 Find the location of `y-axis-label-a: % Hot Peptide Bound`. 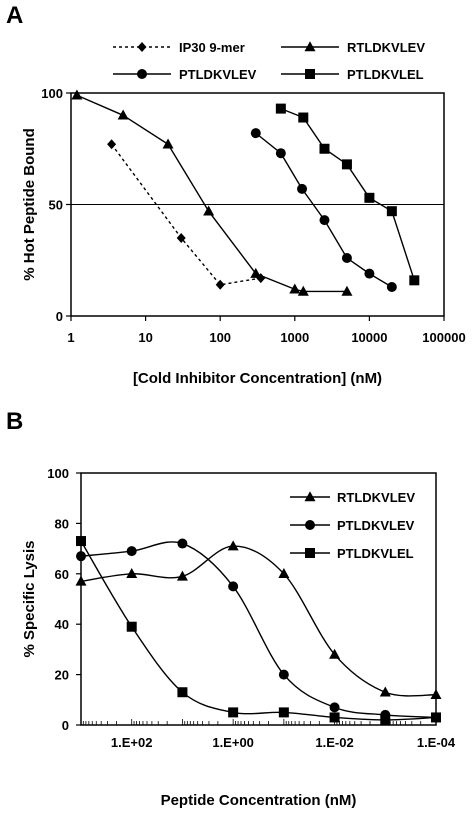

y-axis-label-a: % Hot Peptide Bound is located at coordinates (29, 204).